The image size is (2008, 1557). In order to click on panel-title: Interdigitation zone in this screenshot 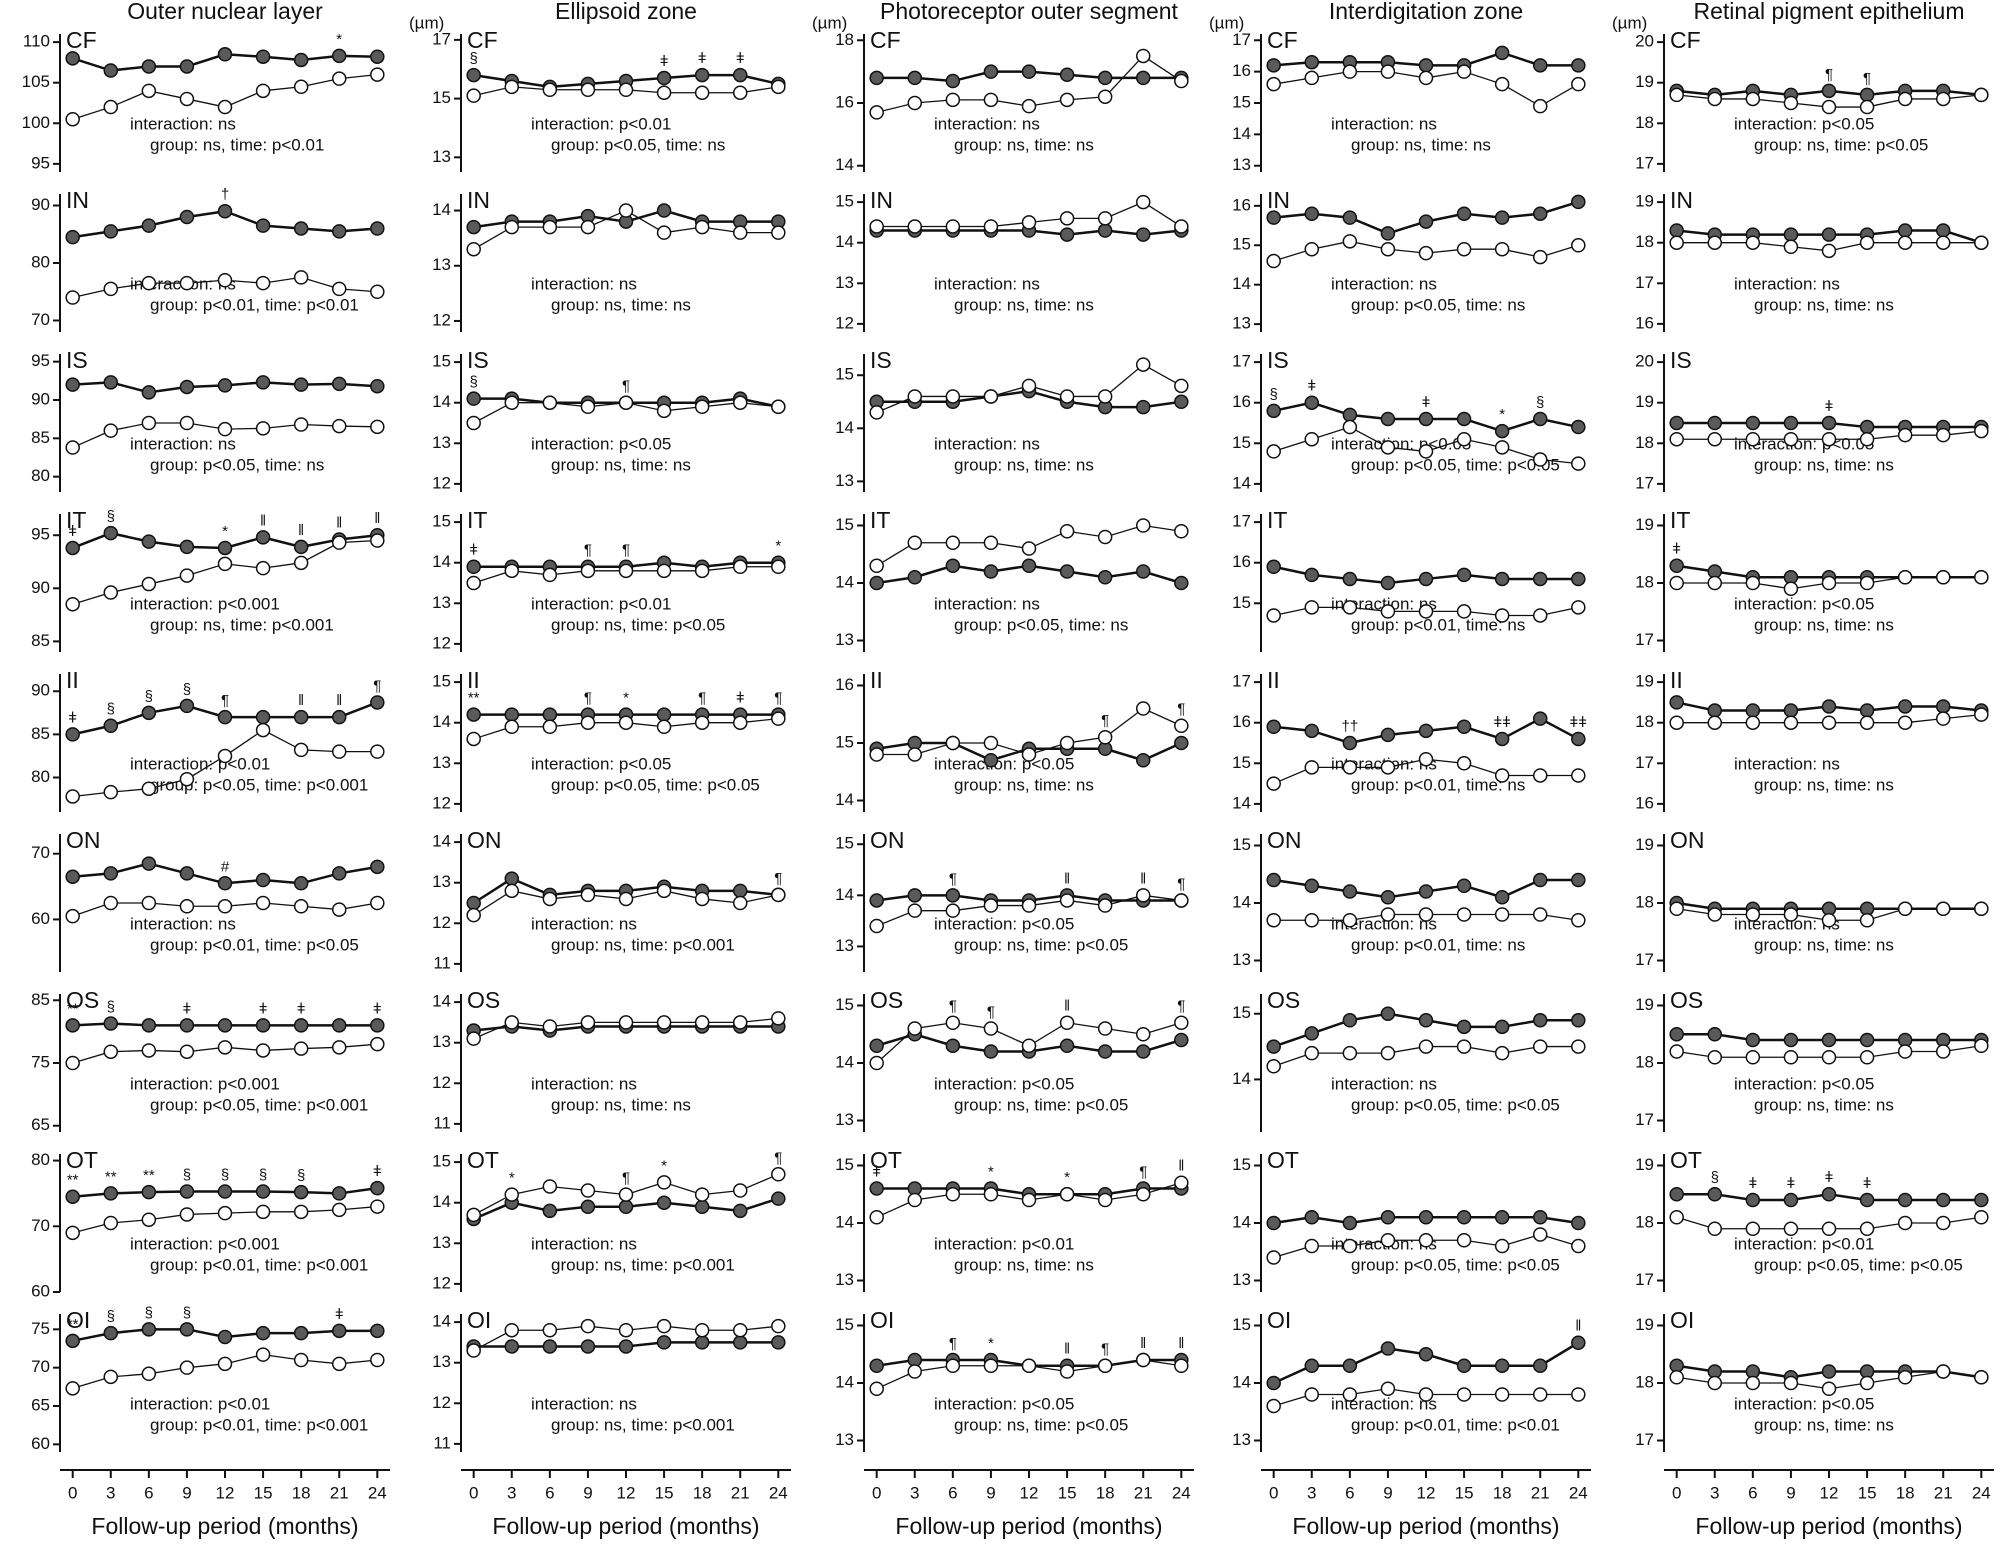, I will do `click(1426, 12)`.